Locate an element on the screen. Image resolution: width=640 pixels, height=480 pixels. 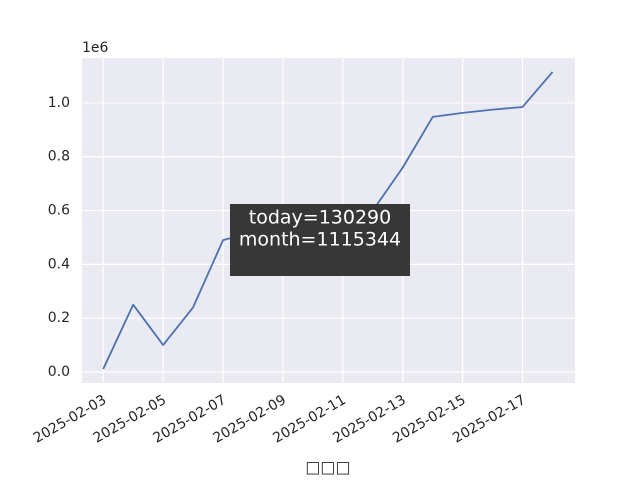
tooltip-box is located at coordinates (320, 240).